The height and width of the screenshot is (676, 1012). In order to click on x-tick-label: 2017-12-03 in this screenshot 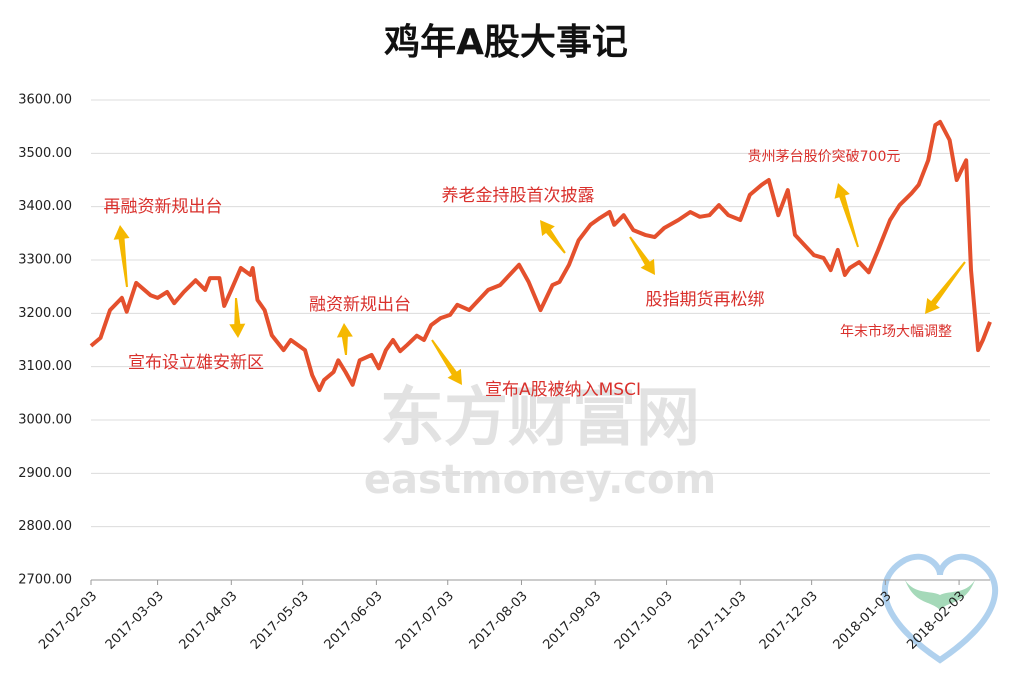, I will do `click(789, 621)`.